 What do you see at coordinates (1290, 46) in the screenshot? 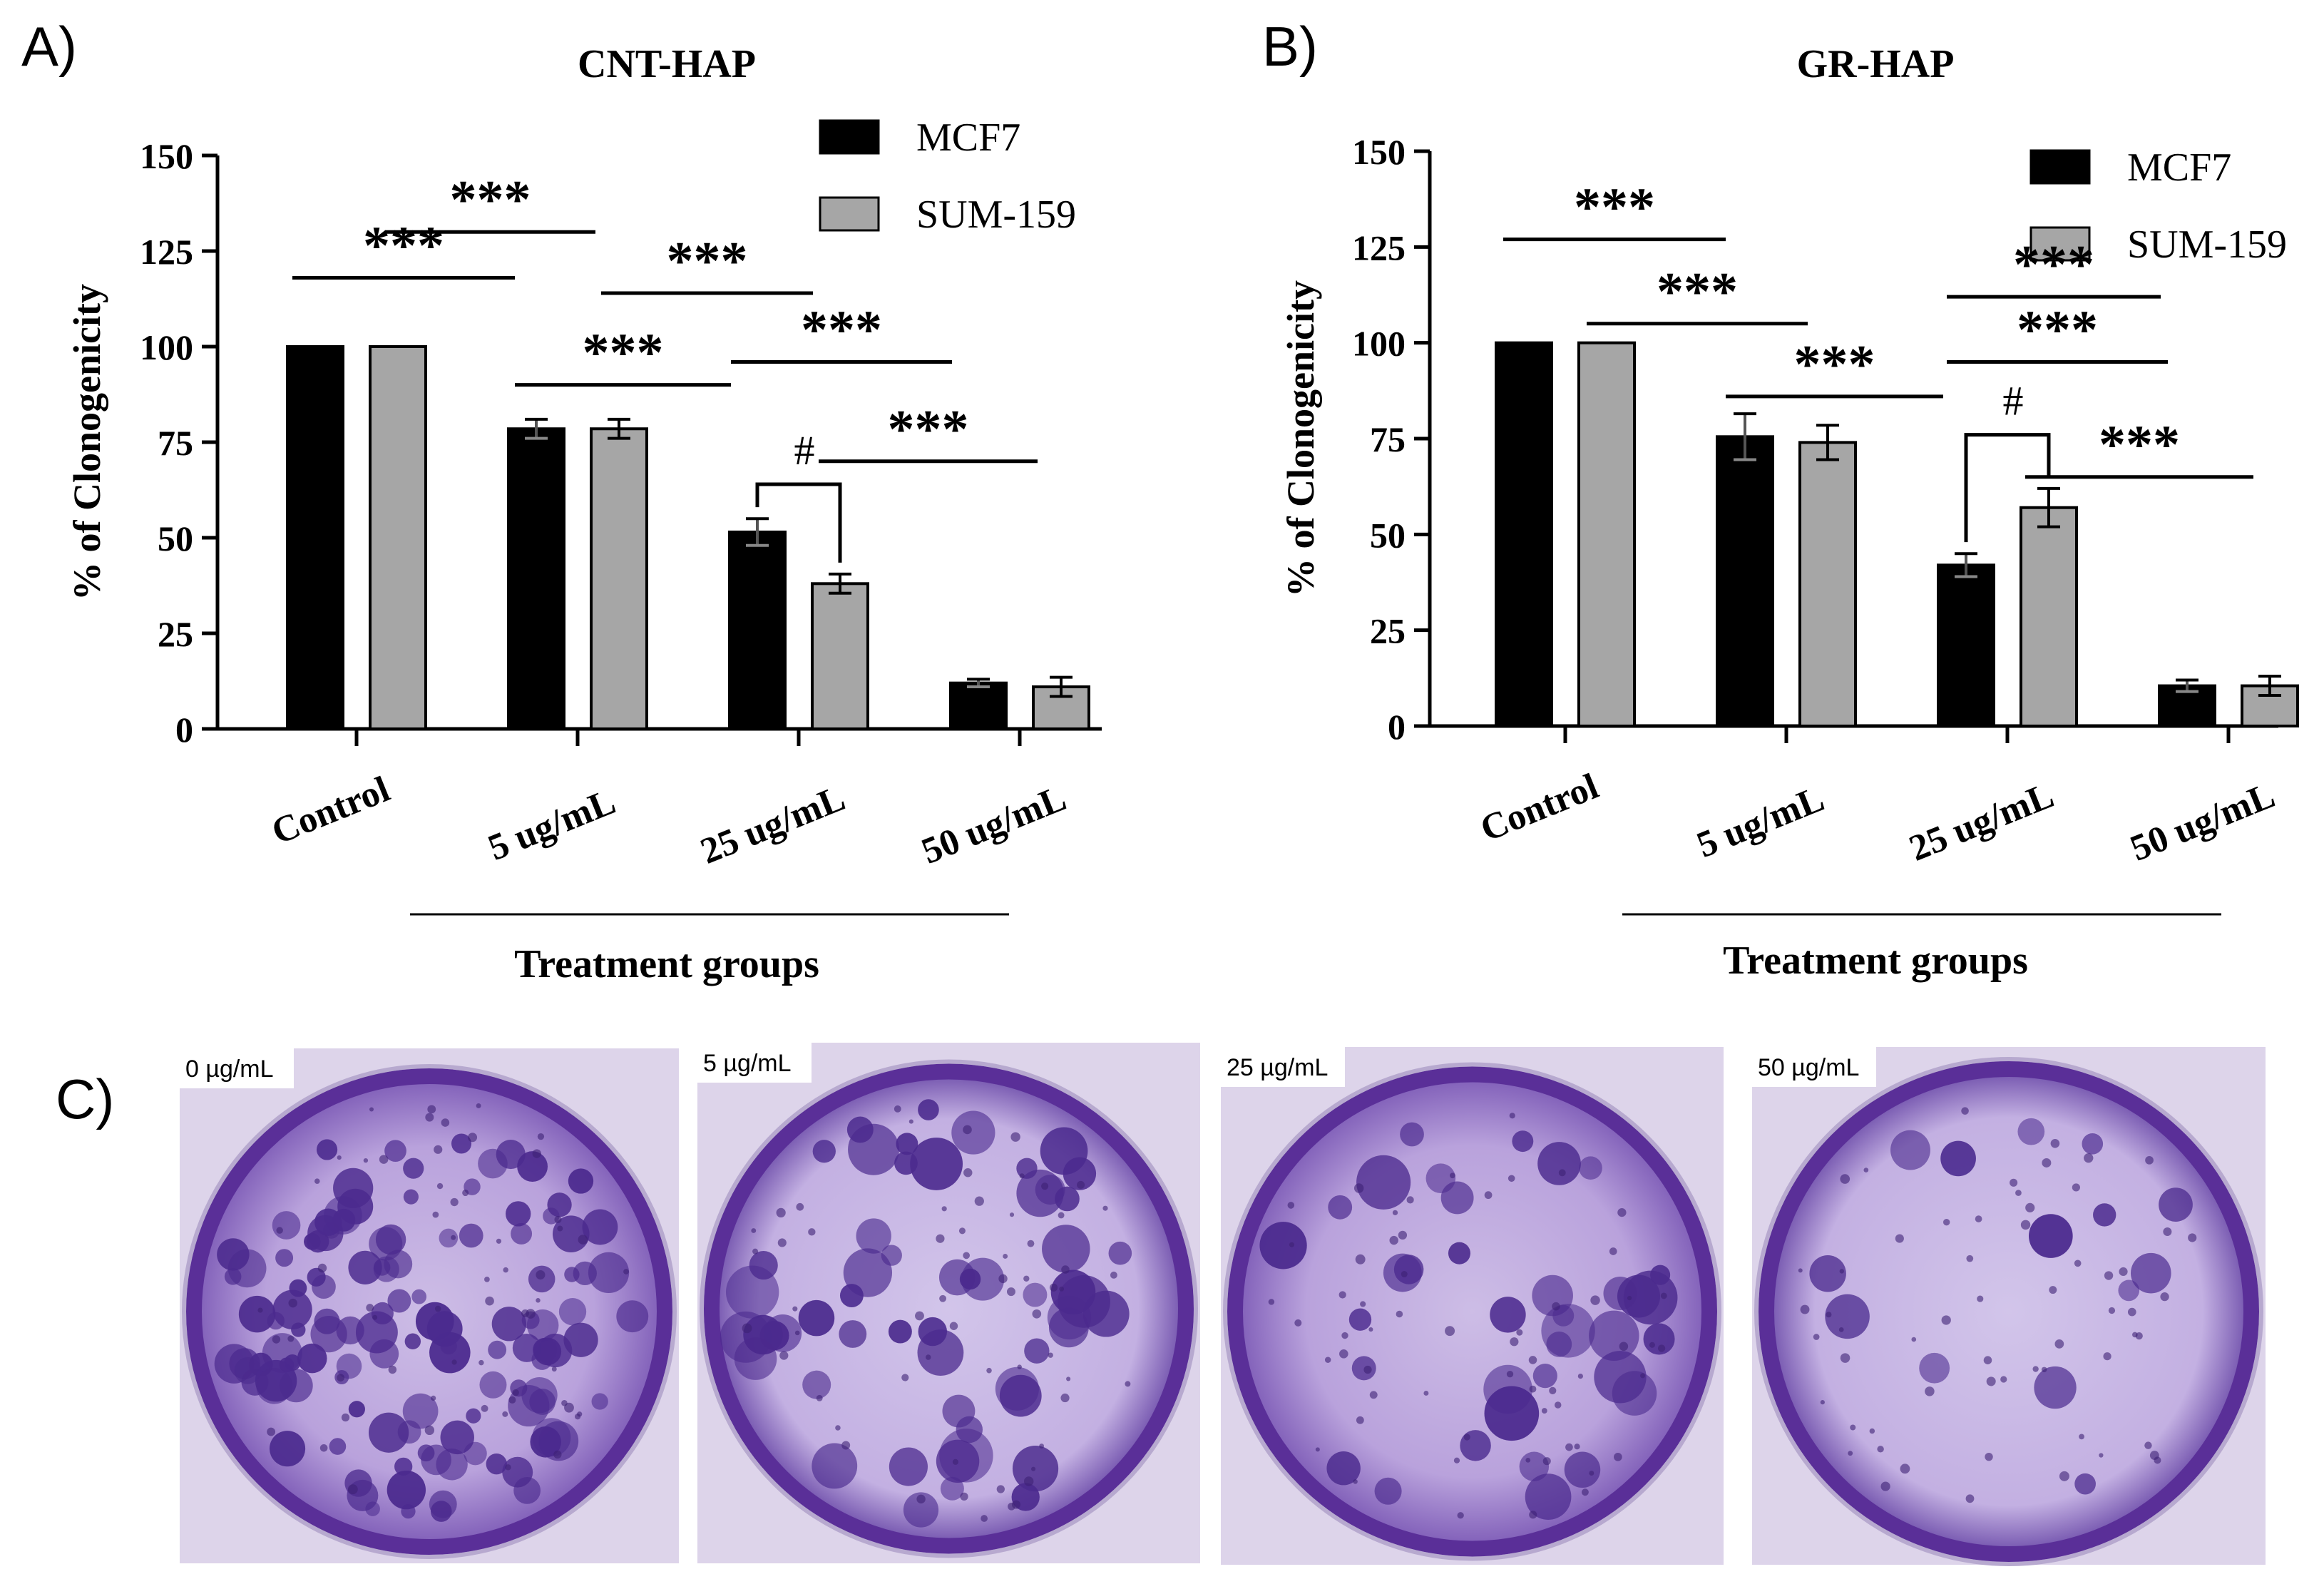
I see `panel-letter-b: B)` at bounding box center [1290, 46].